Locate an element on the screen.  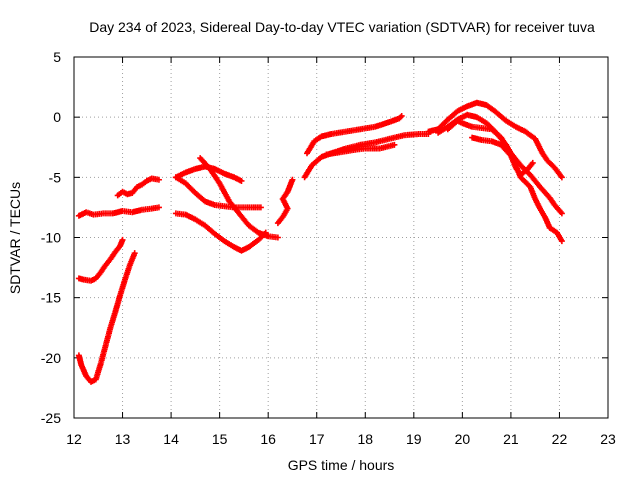
series-arc-upper-late is located at coordinates (354, 134).